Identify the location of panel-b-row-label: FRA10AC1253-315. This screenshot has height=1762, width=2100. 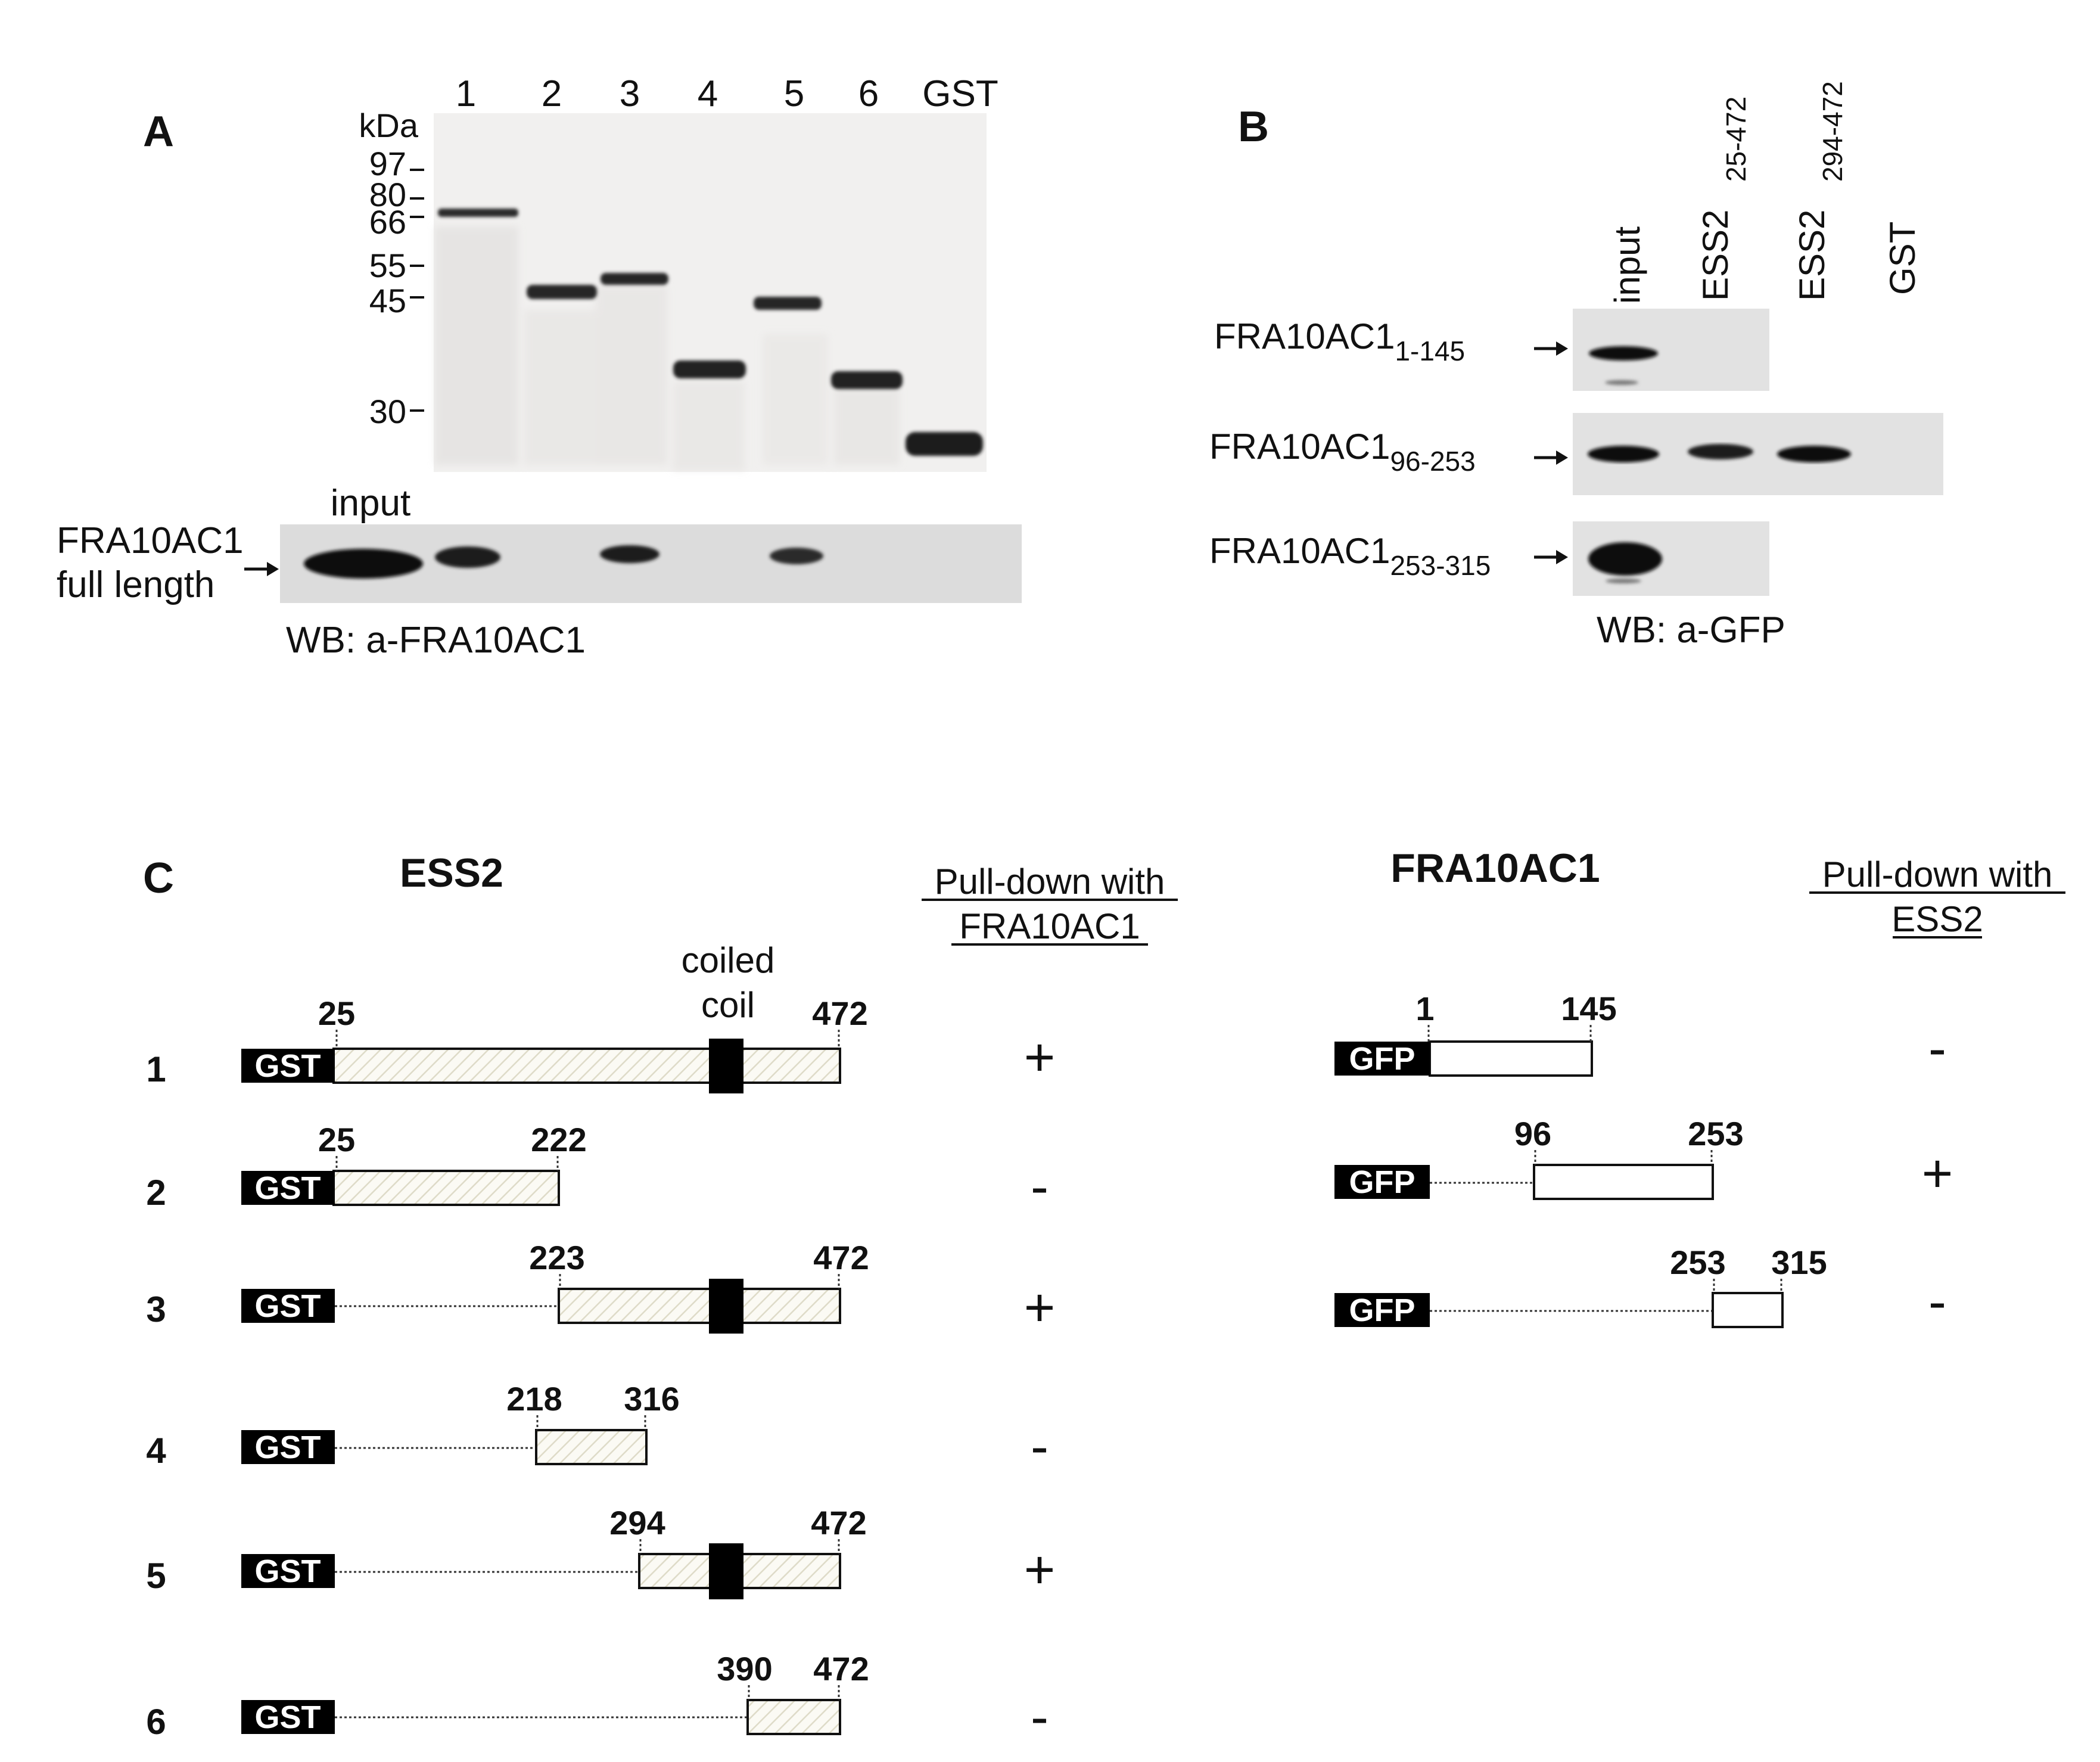
(1350, 556).